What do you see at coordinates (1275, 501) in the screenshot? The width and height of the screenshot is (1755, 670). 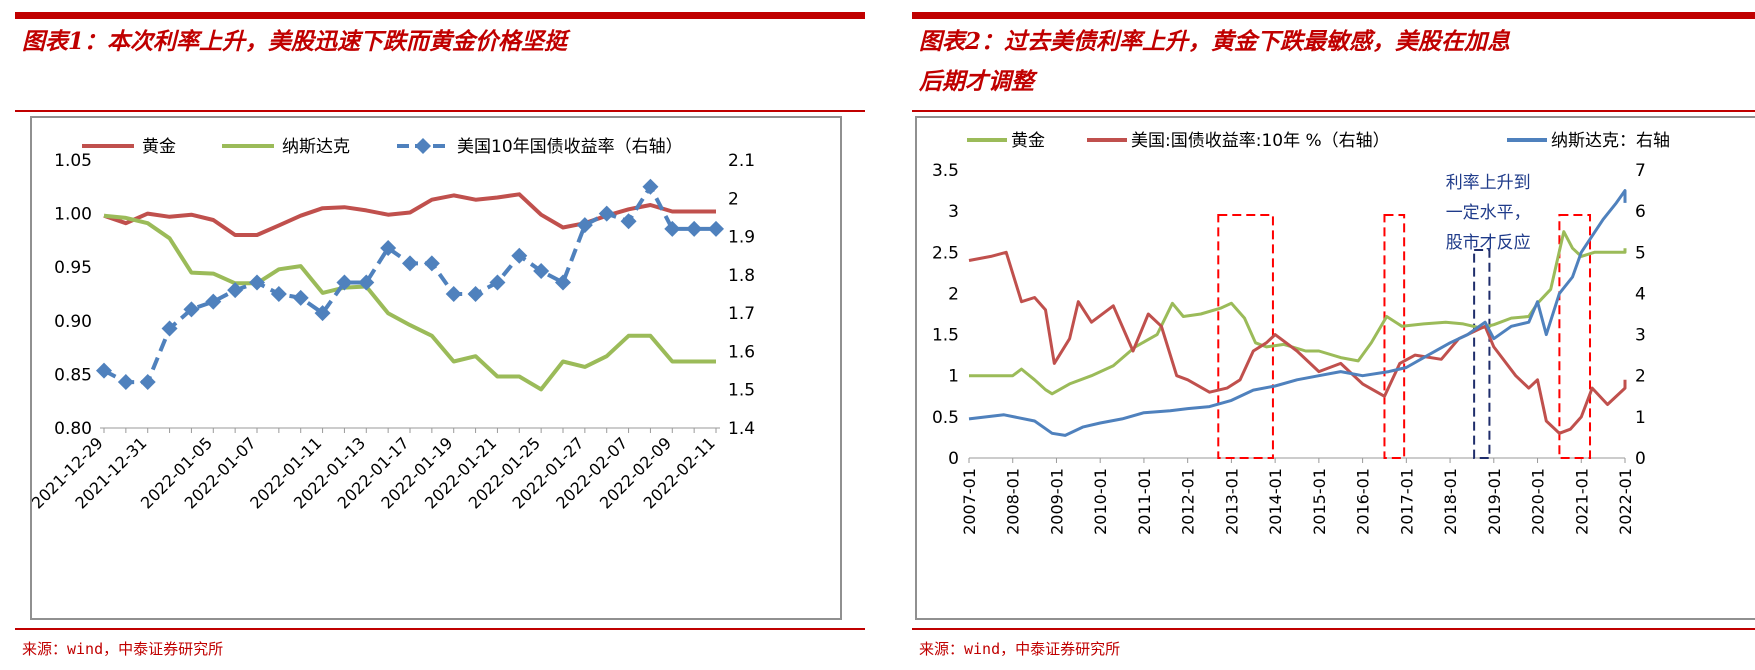 I see `x-tick-label: 2014-01` at bounding box center [1275, 501].